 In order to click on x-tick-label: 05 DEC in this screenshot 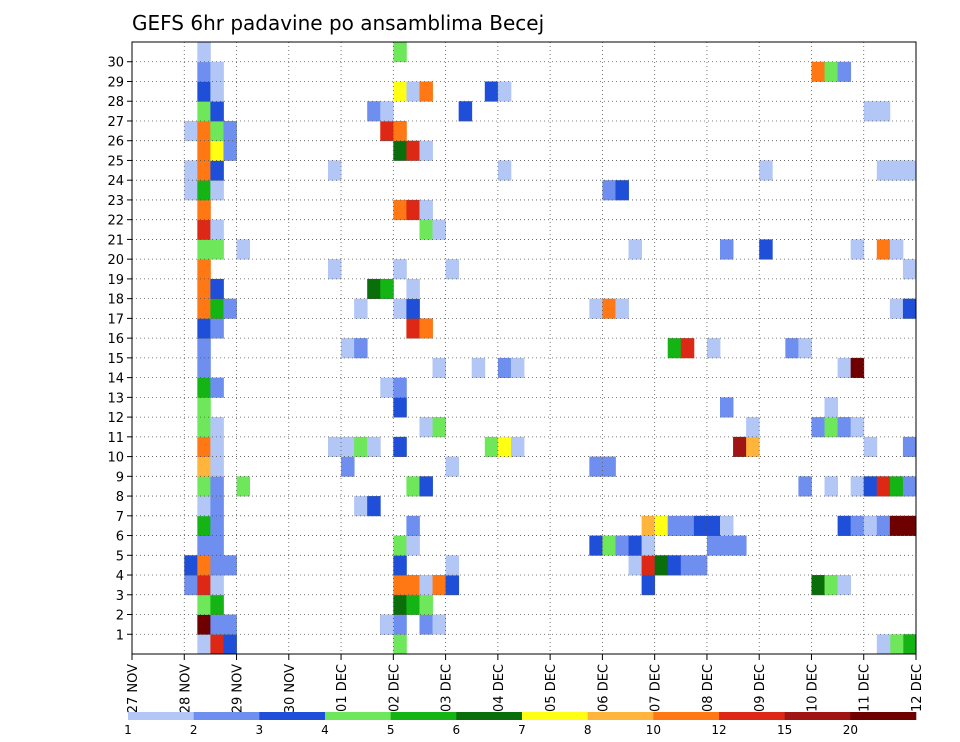, I will do `click(551, 688)`.